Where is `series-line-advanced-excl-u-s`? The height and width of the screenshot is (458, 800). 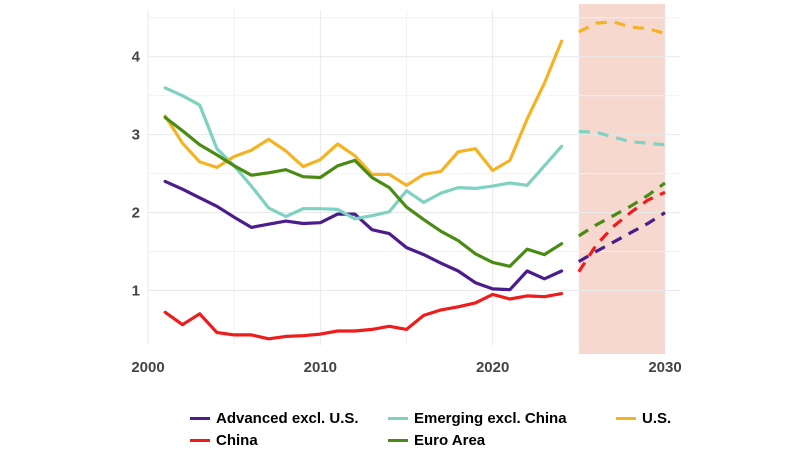
series-line-advanced-excl-u-s is located at coordinates (363, 235).